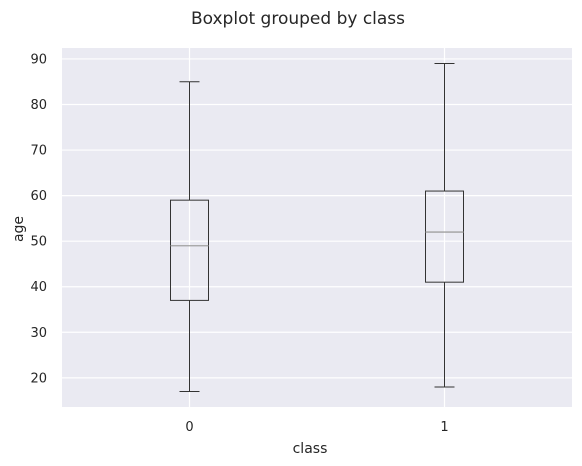  I want to click on y-tick-label: 20, so click(38, 378).